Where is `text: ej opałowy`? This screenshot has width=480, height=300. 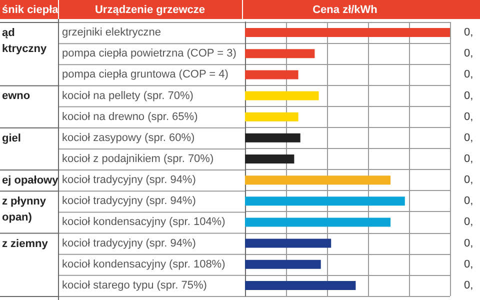
text: ej opałowy is located at coordinates (31, 180).